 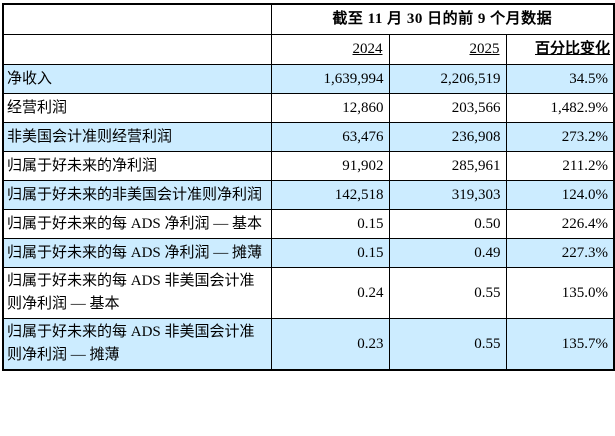 What do you see at coordinates (560, 166) in the screenshot?
I see `value-percent-change: 211.2%` at bounding box center [560, 166].